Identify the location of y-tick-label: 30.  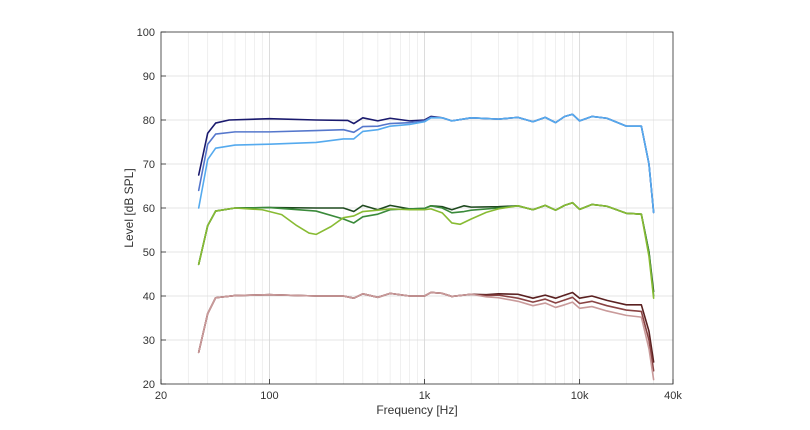
(149, 341).